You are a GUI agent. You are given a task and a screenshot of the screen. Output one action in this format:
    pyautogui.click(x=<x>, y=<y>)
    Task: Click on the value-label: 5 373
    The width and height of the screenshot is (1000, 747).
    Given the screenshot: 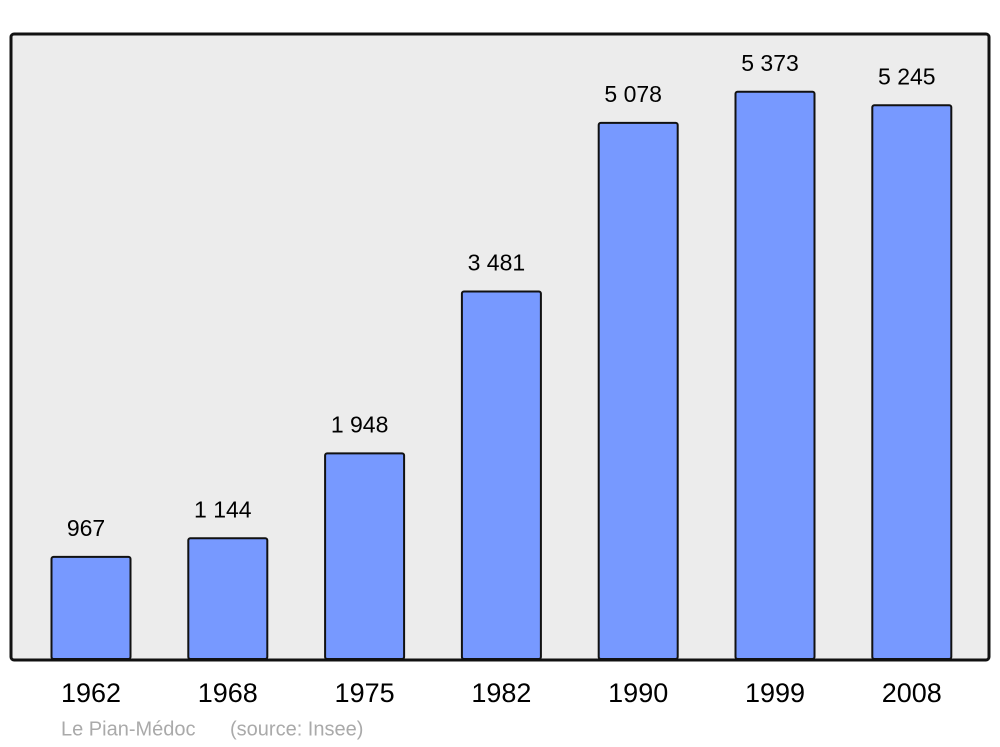 What is the action you would take?
    pyautogui.click(x=770, y=63)
    